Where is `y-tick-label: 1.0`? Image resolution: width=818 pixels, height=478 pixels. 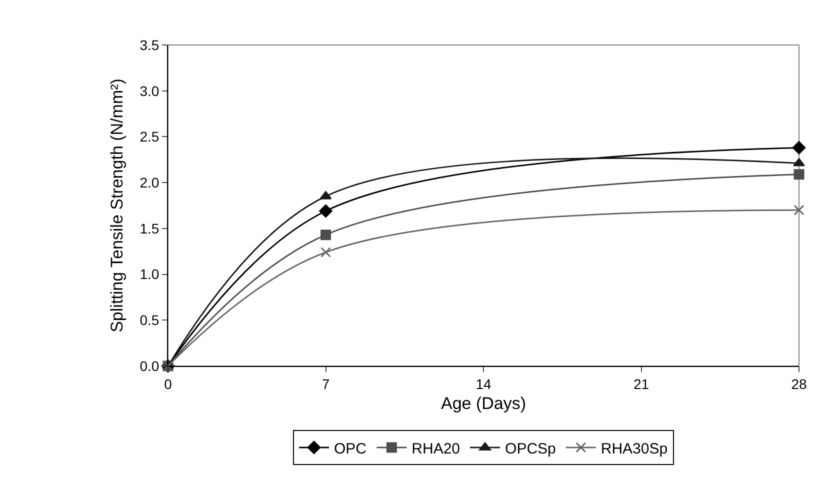 y-tick-label: 1.0 is located at coordinates (150, 274).